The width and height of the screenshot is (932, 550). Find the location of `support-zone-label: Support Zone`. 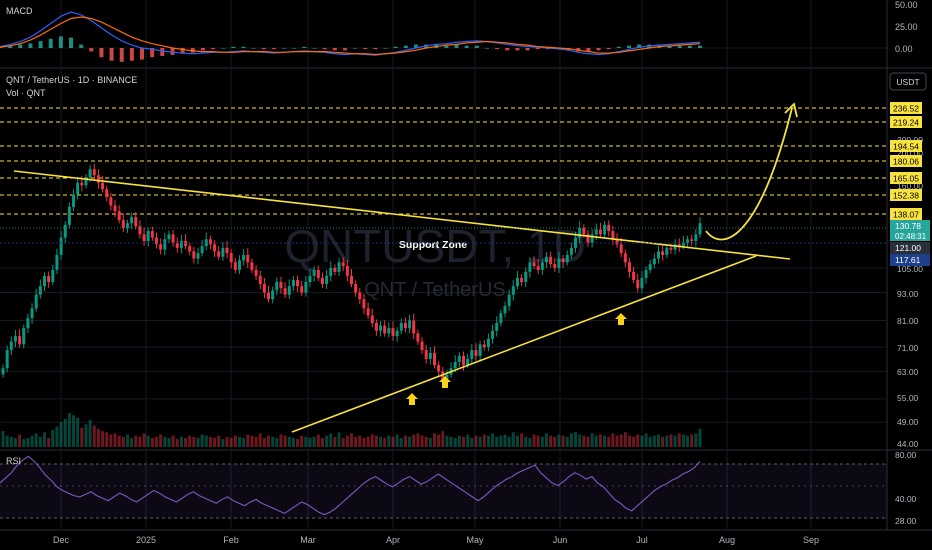

support-zone-label: Support Zone is located at coordinates (433, 245).